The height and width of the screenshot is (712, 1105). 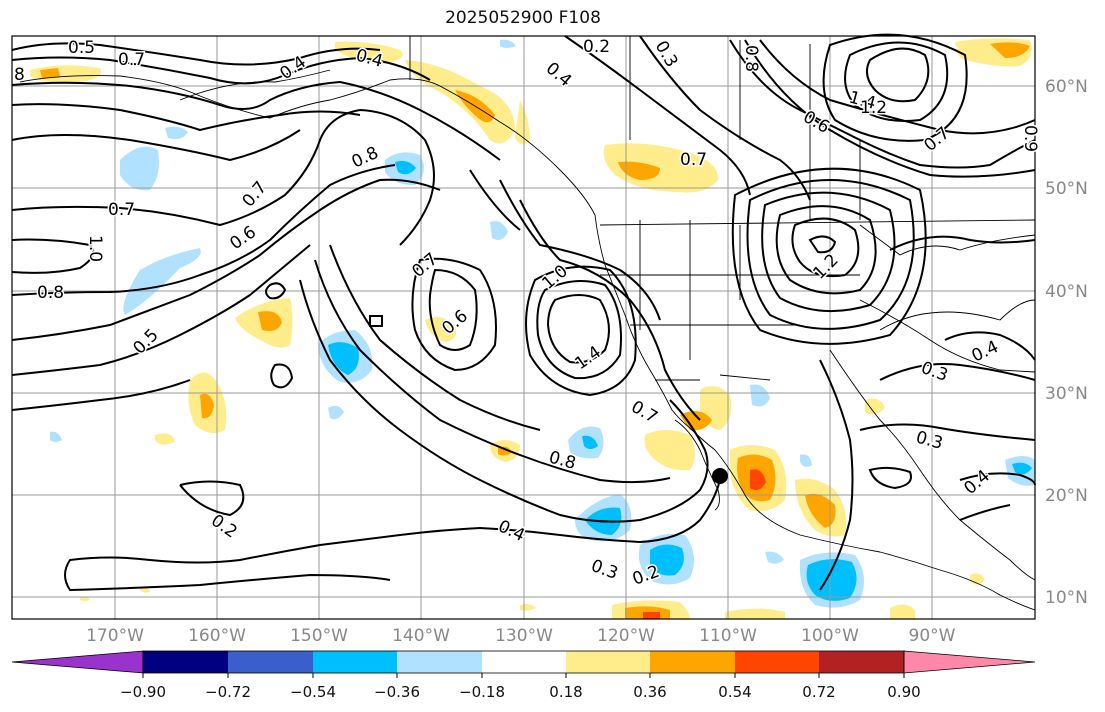 What do you see at coordinates (319, 636) in the screenshot?
I see `lon-label: 150°W` at bounding box center [319, 636].